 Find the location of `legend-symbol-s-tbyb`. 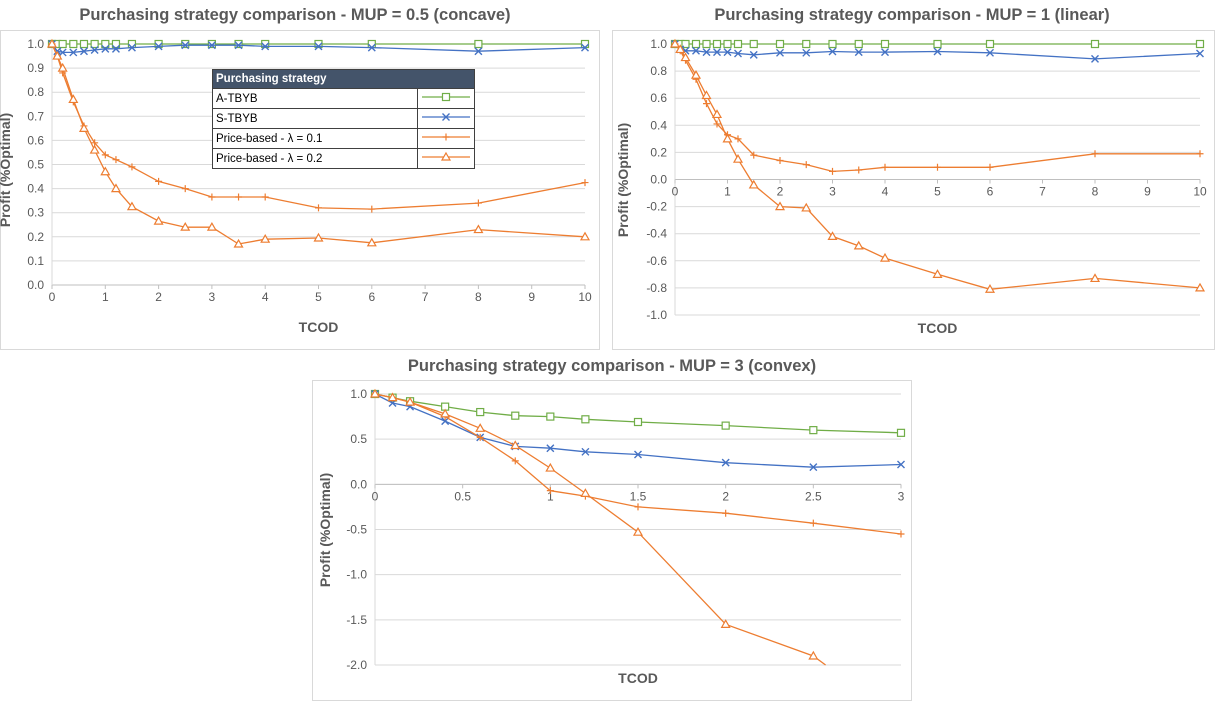

legend-symbol-s-tbyb is located at coordinates (446, 118).